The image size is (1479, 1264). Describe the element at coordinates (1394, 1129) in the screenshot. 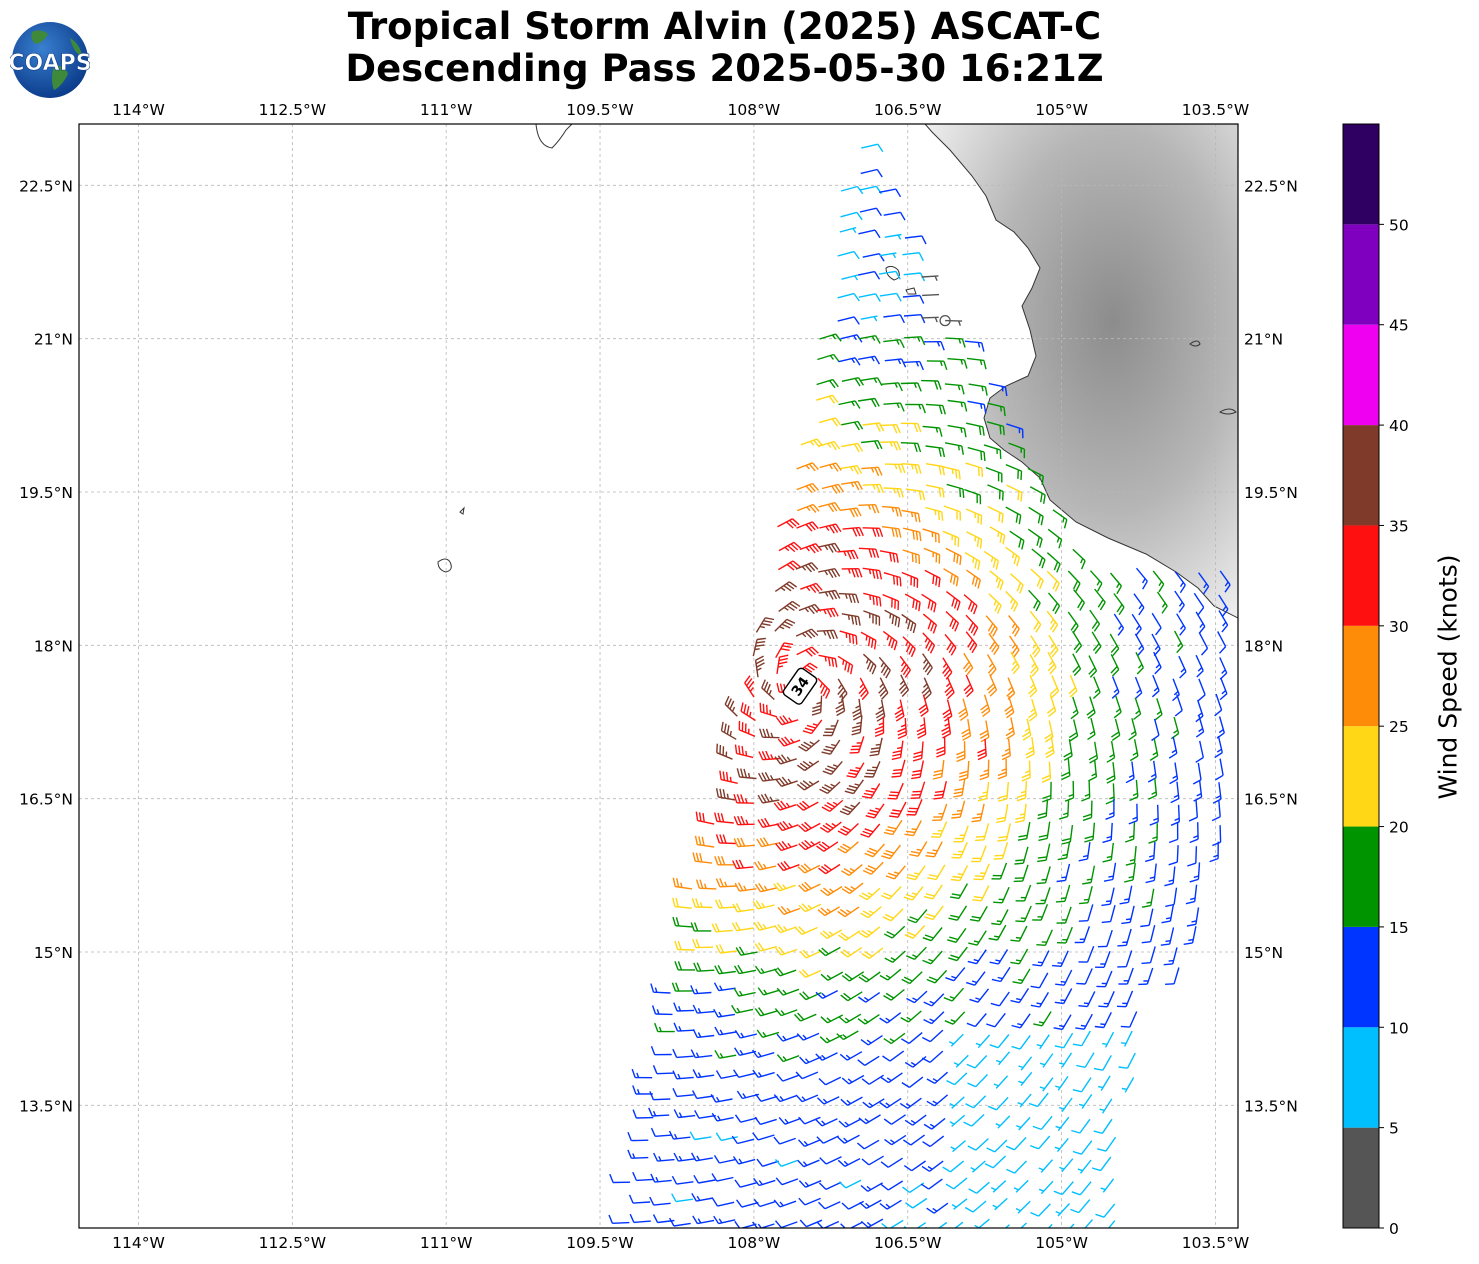

I see `colorbar-tick-label: 5` at that location.